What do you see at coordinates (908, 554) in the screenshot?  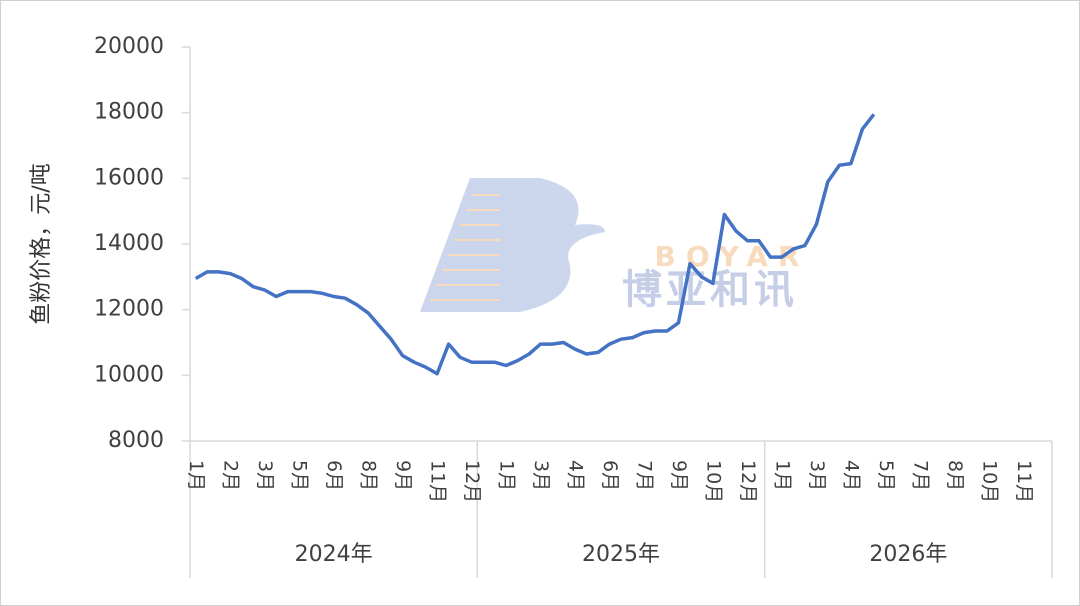 I see `year-label: 2026年` at bounding box center [908, 554].